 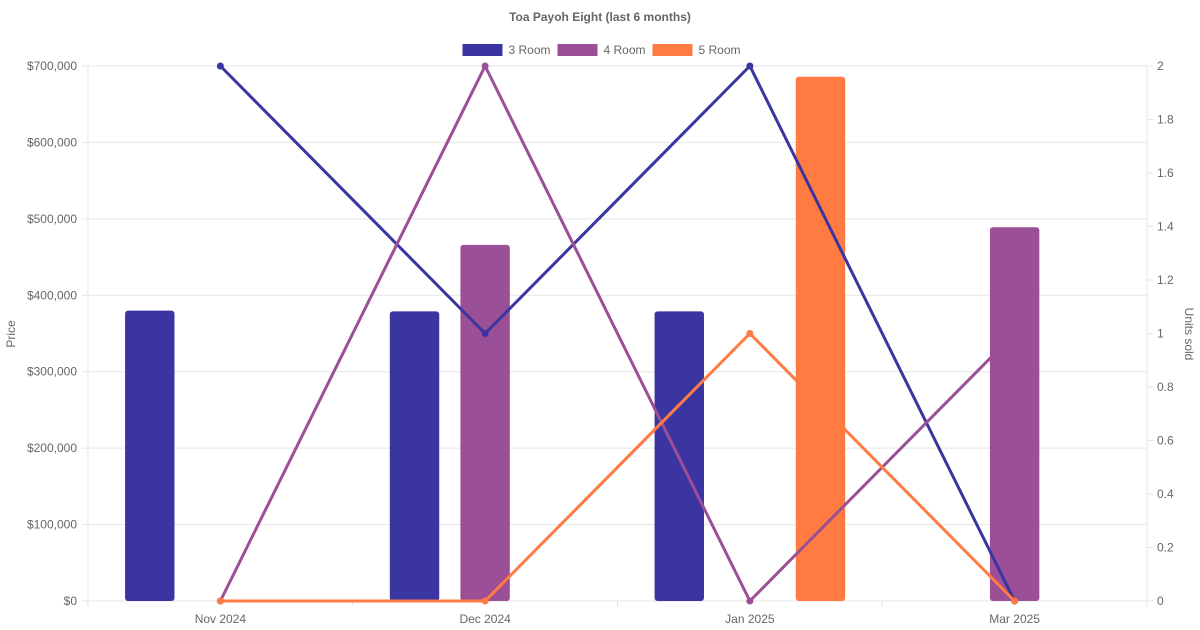 I want to click on x-axis-ticks: Nov 2024 Dec 2024 Jan 2025 Mar 2025, so click(x=618, y=619).